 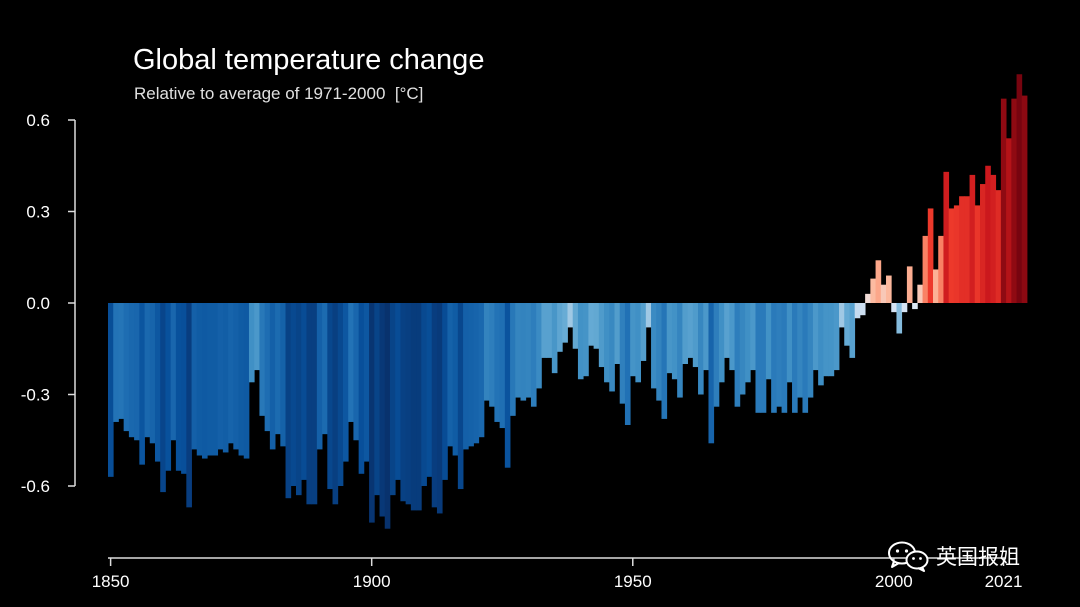 I want to click on y-tick-label: -0.6, so click(x=35, y=486).